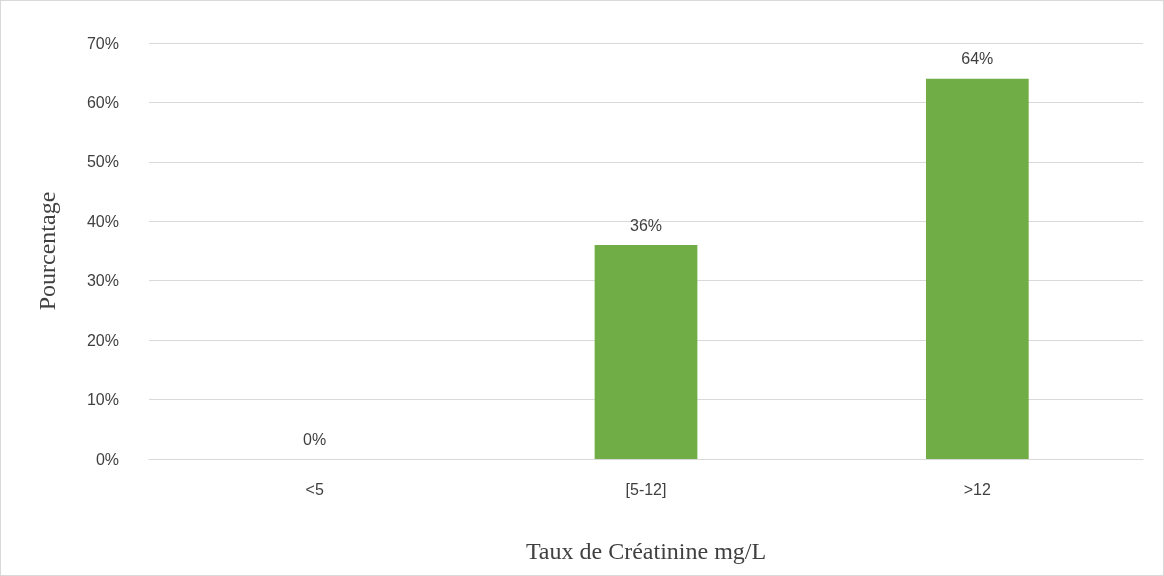  What do you see at coordinates (646, 225) in the screenshot?
I see `data-label: 36%` at bounding box center [646, 225].